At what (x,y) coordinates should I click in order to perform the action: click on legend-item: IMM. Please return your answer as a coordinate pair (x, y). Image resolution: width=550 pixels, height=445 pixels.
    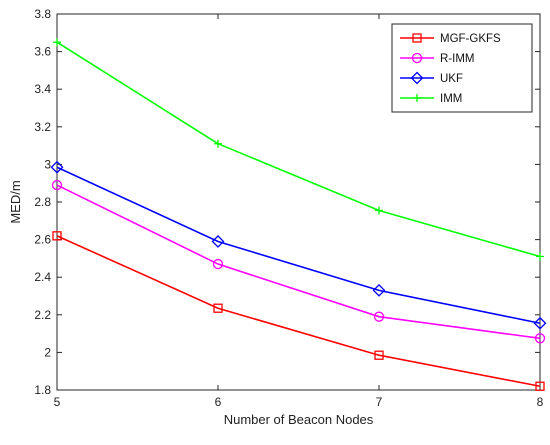
    Looking at the image, I should click on (431, 99).